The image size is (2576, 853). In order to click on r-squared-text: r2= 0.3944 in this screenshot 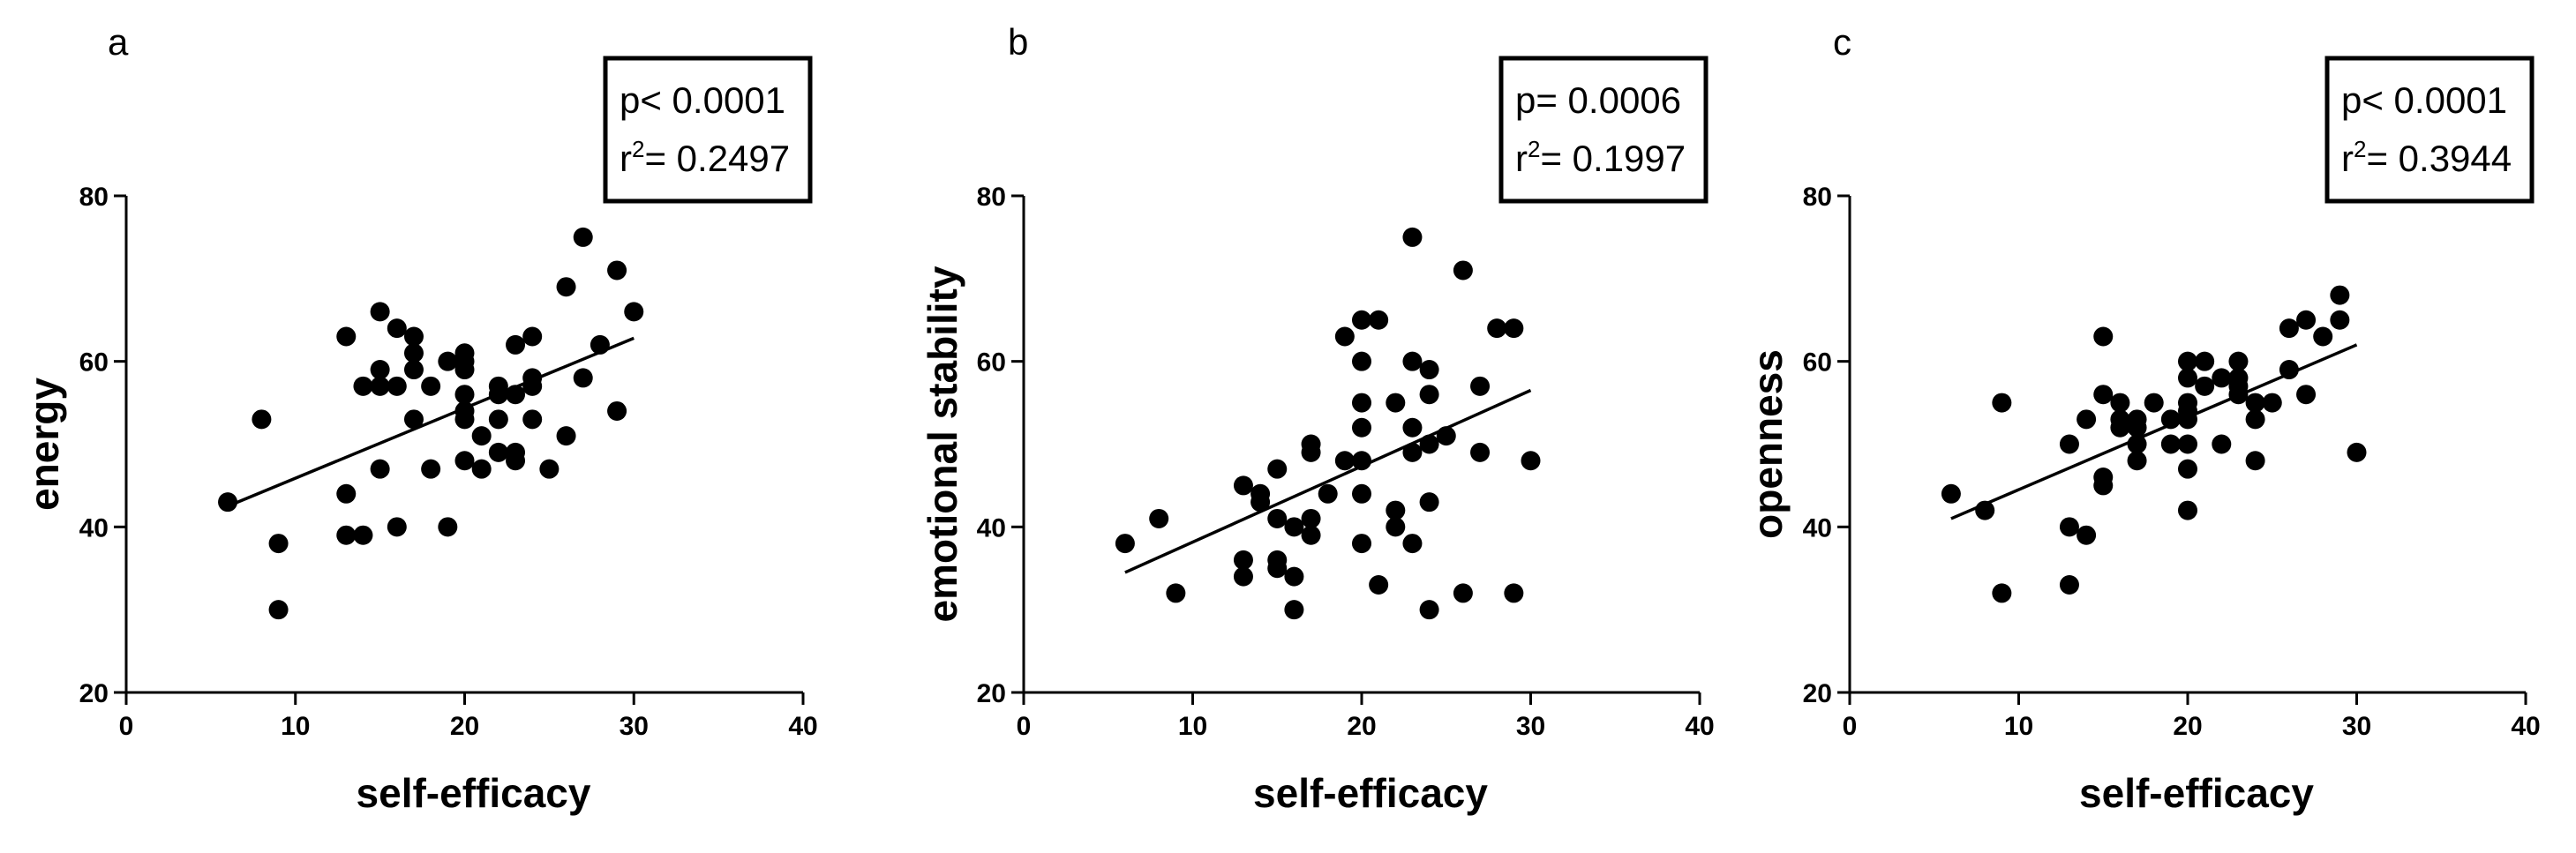, I will do `click(2426, 157)`.